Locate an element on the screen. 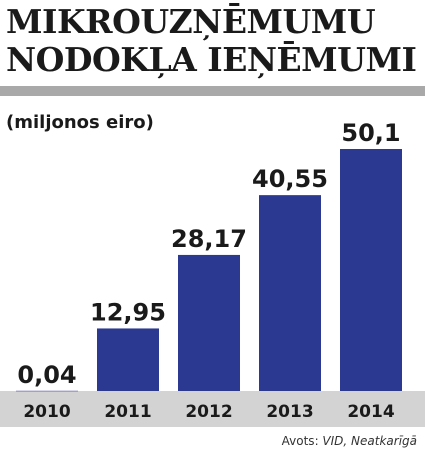 Image resolution: width=425 pixels, height=461 pixels. x-axis-band is located at coordinates (212, 409).